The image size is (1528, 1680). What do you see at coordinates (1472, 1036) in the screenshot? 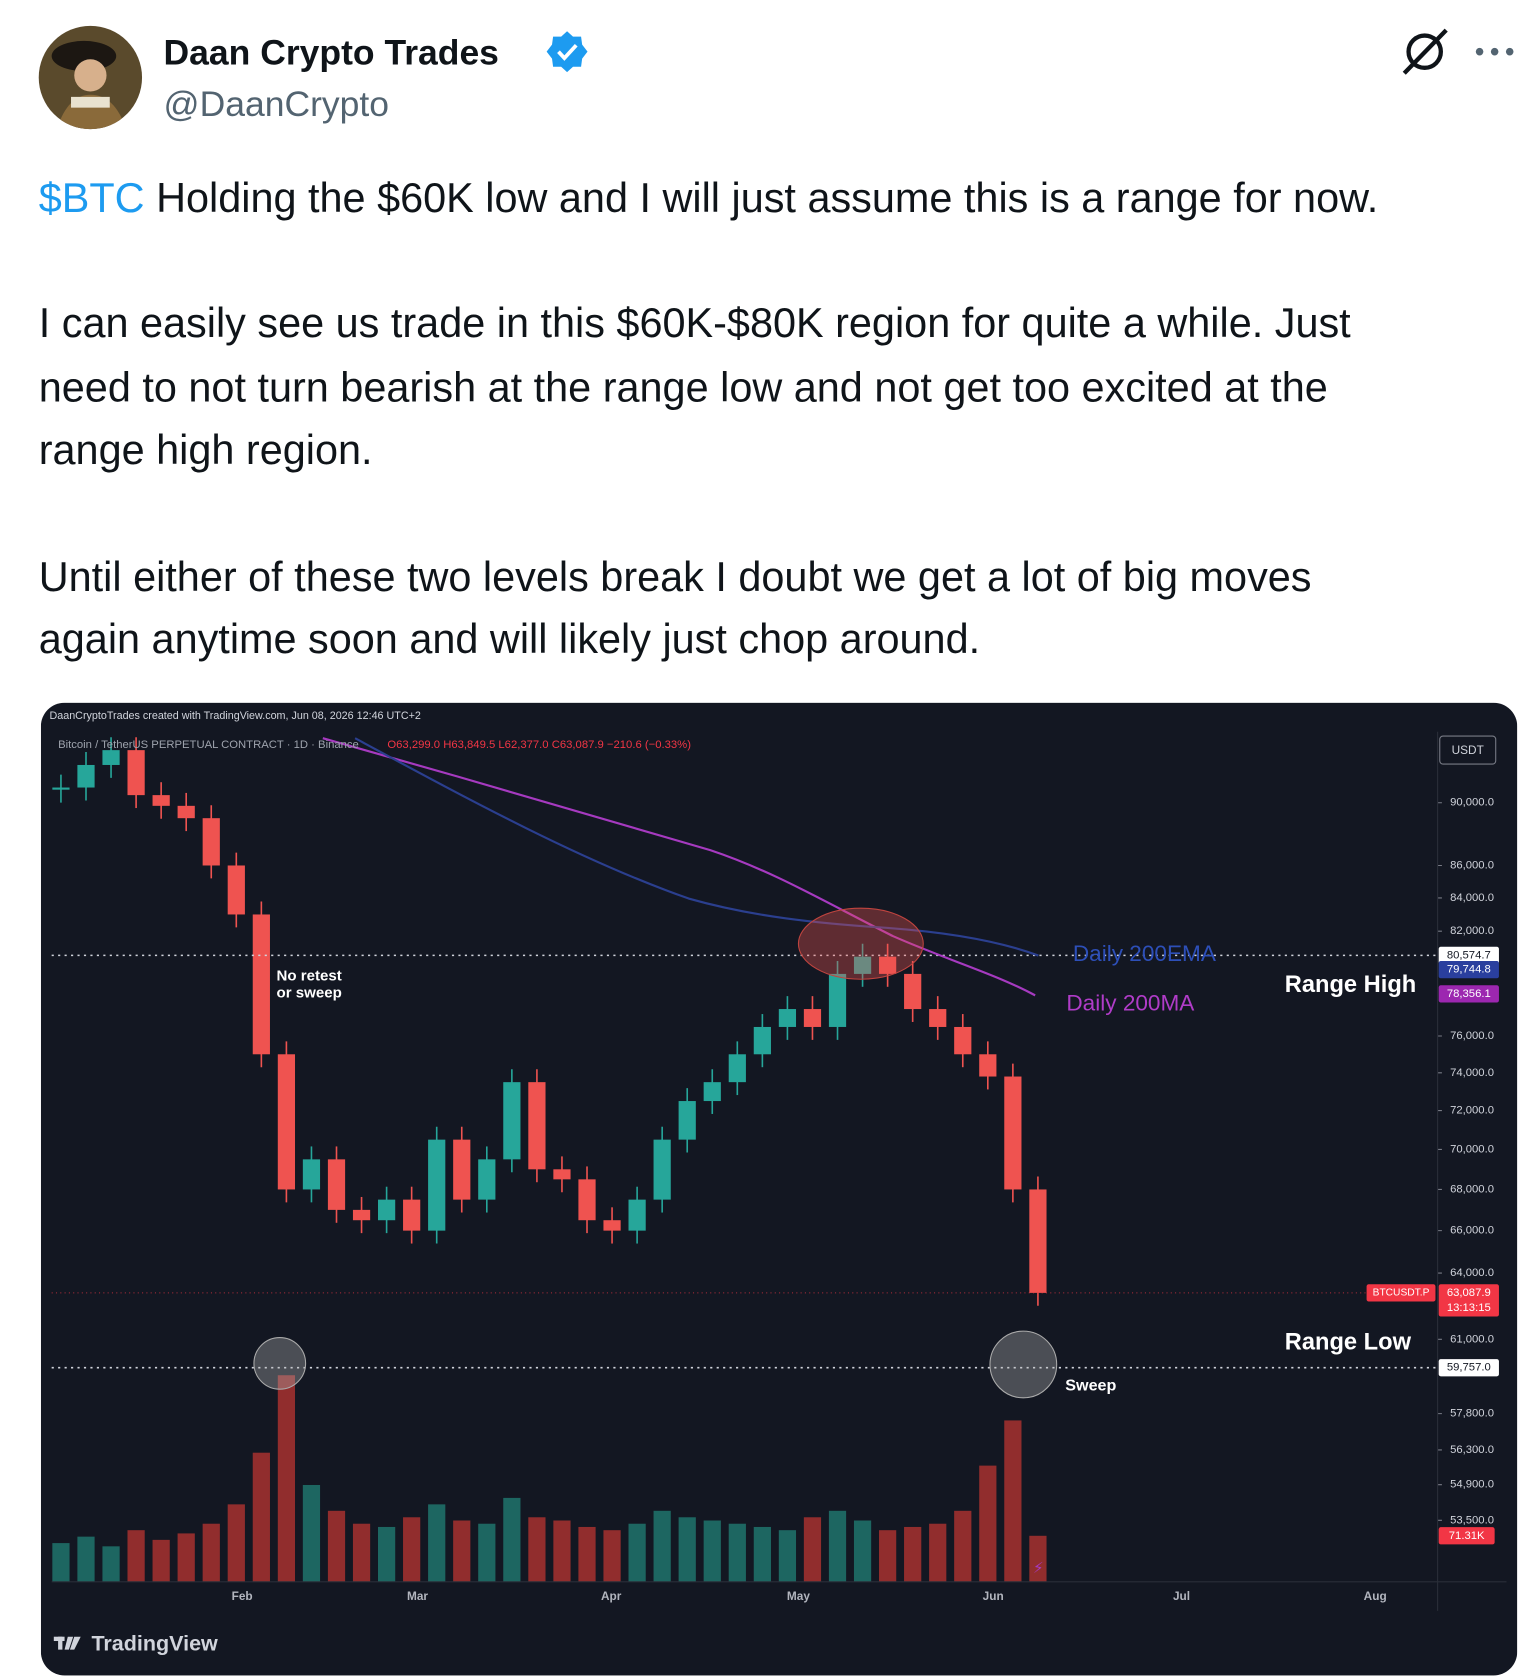
I see `price-tick-label: 76,000.0` at bounding box center [1472, 1036].